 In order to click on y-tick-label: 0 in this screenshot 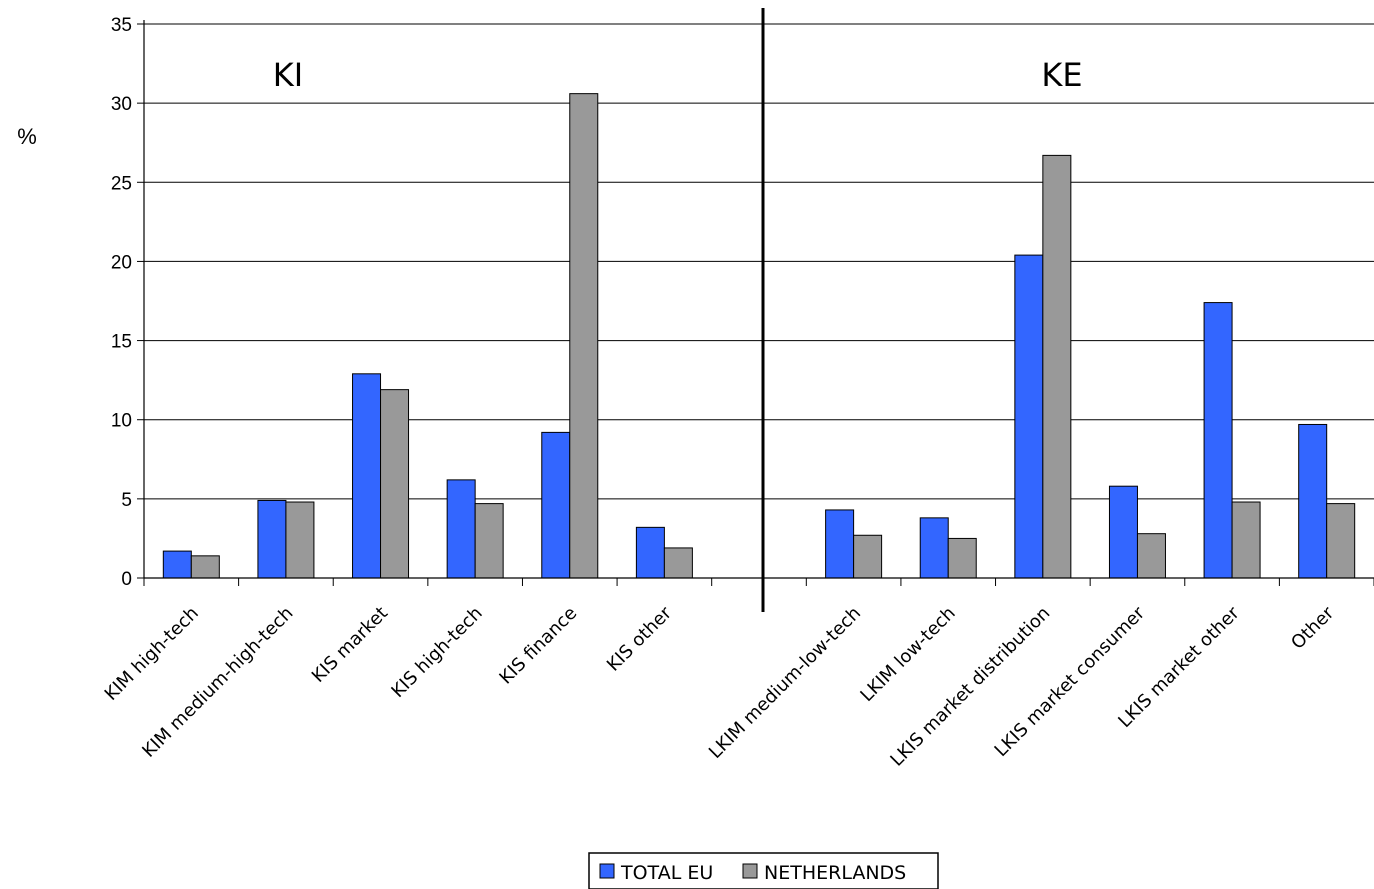, I will do `click(126, 579)`.